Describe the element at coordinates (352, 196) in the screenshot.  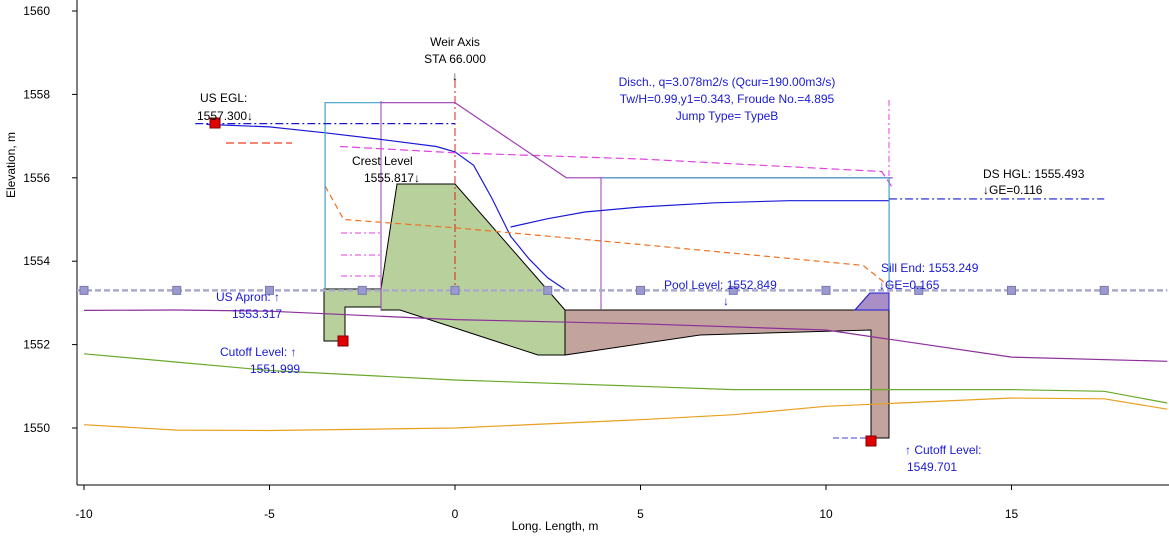
I see `series-us-extent` at that location.